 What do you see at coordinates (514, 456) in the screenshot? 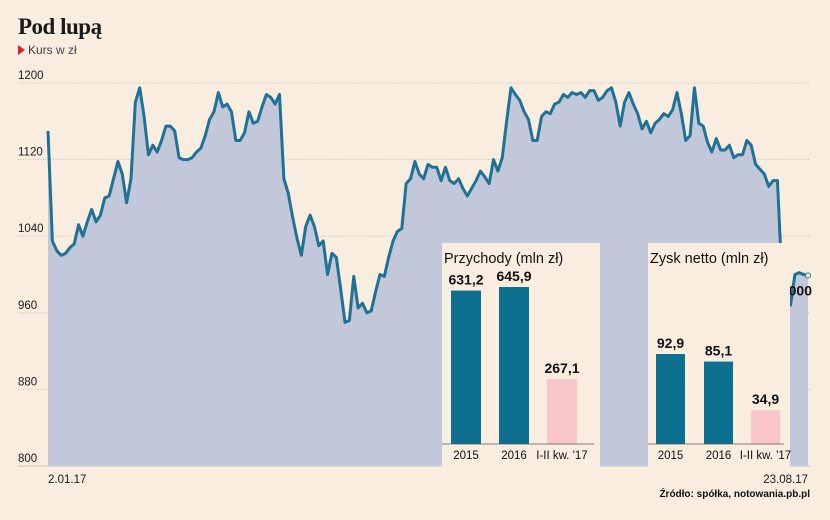
I see `revenue-category-label-1: 2016` at bounding box center [514, 456].